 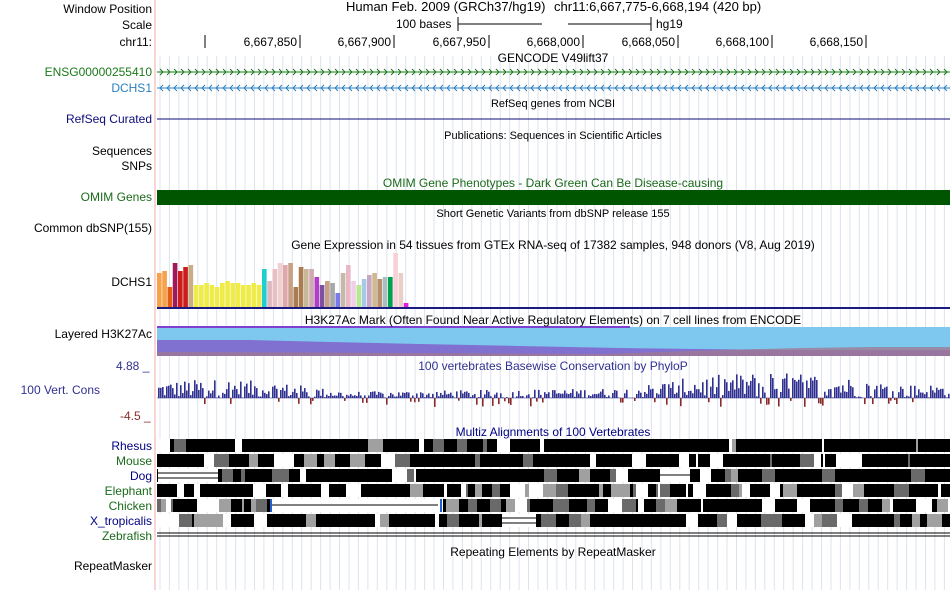 What do you see at coordinates (103, 334) in the screenshot?
I see `h3k27ac-label: Layered H3K27Ac` at bounding box center [103, 334].